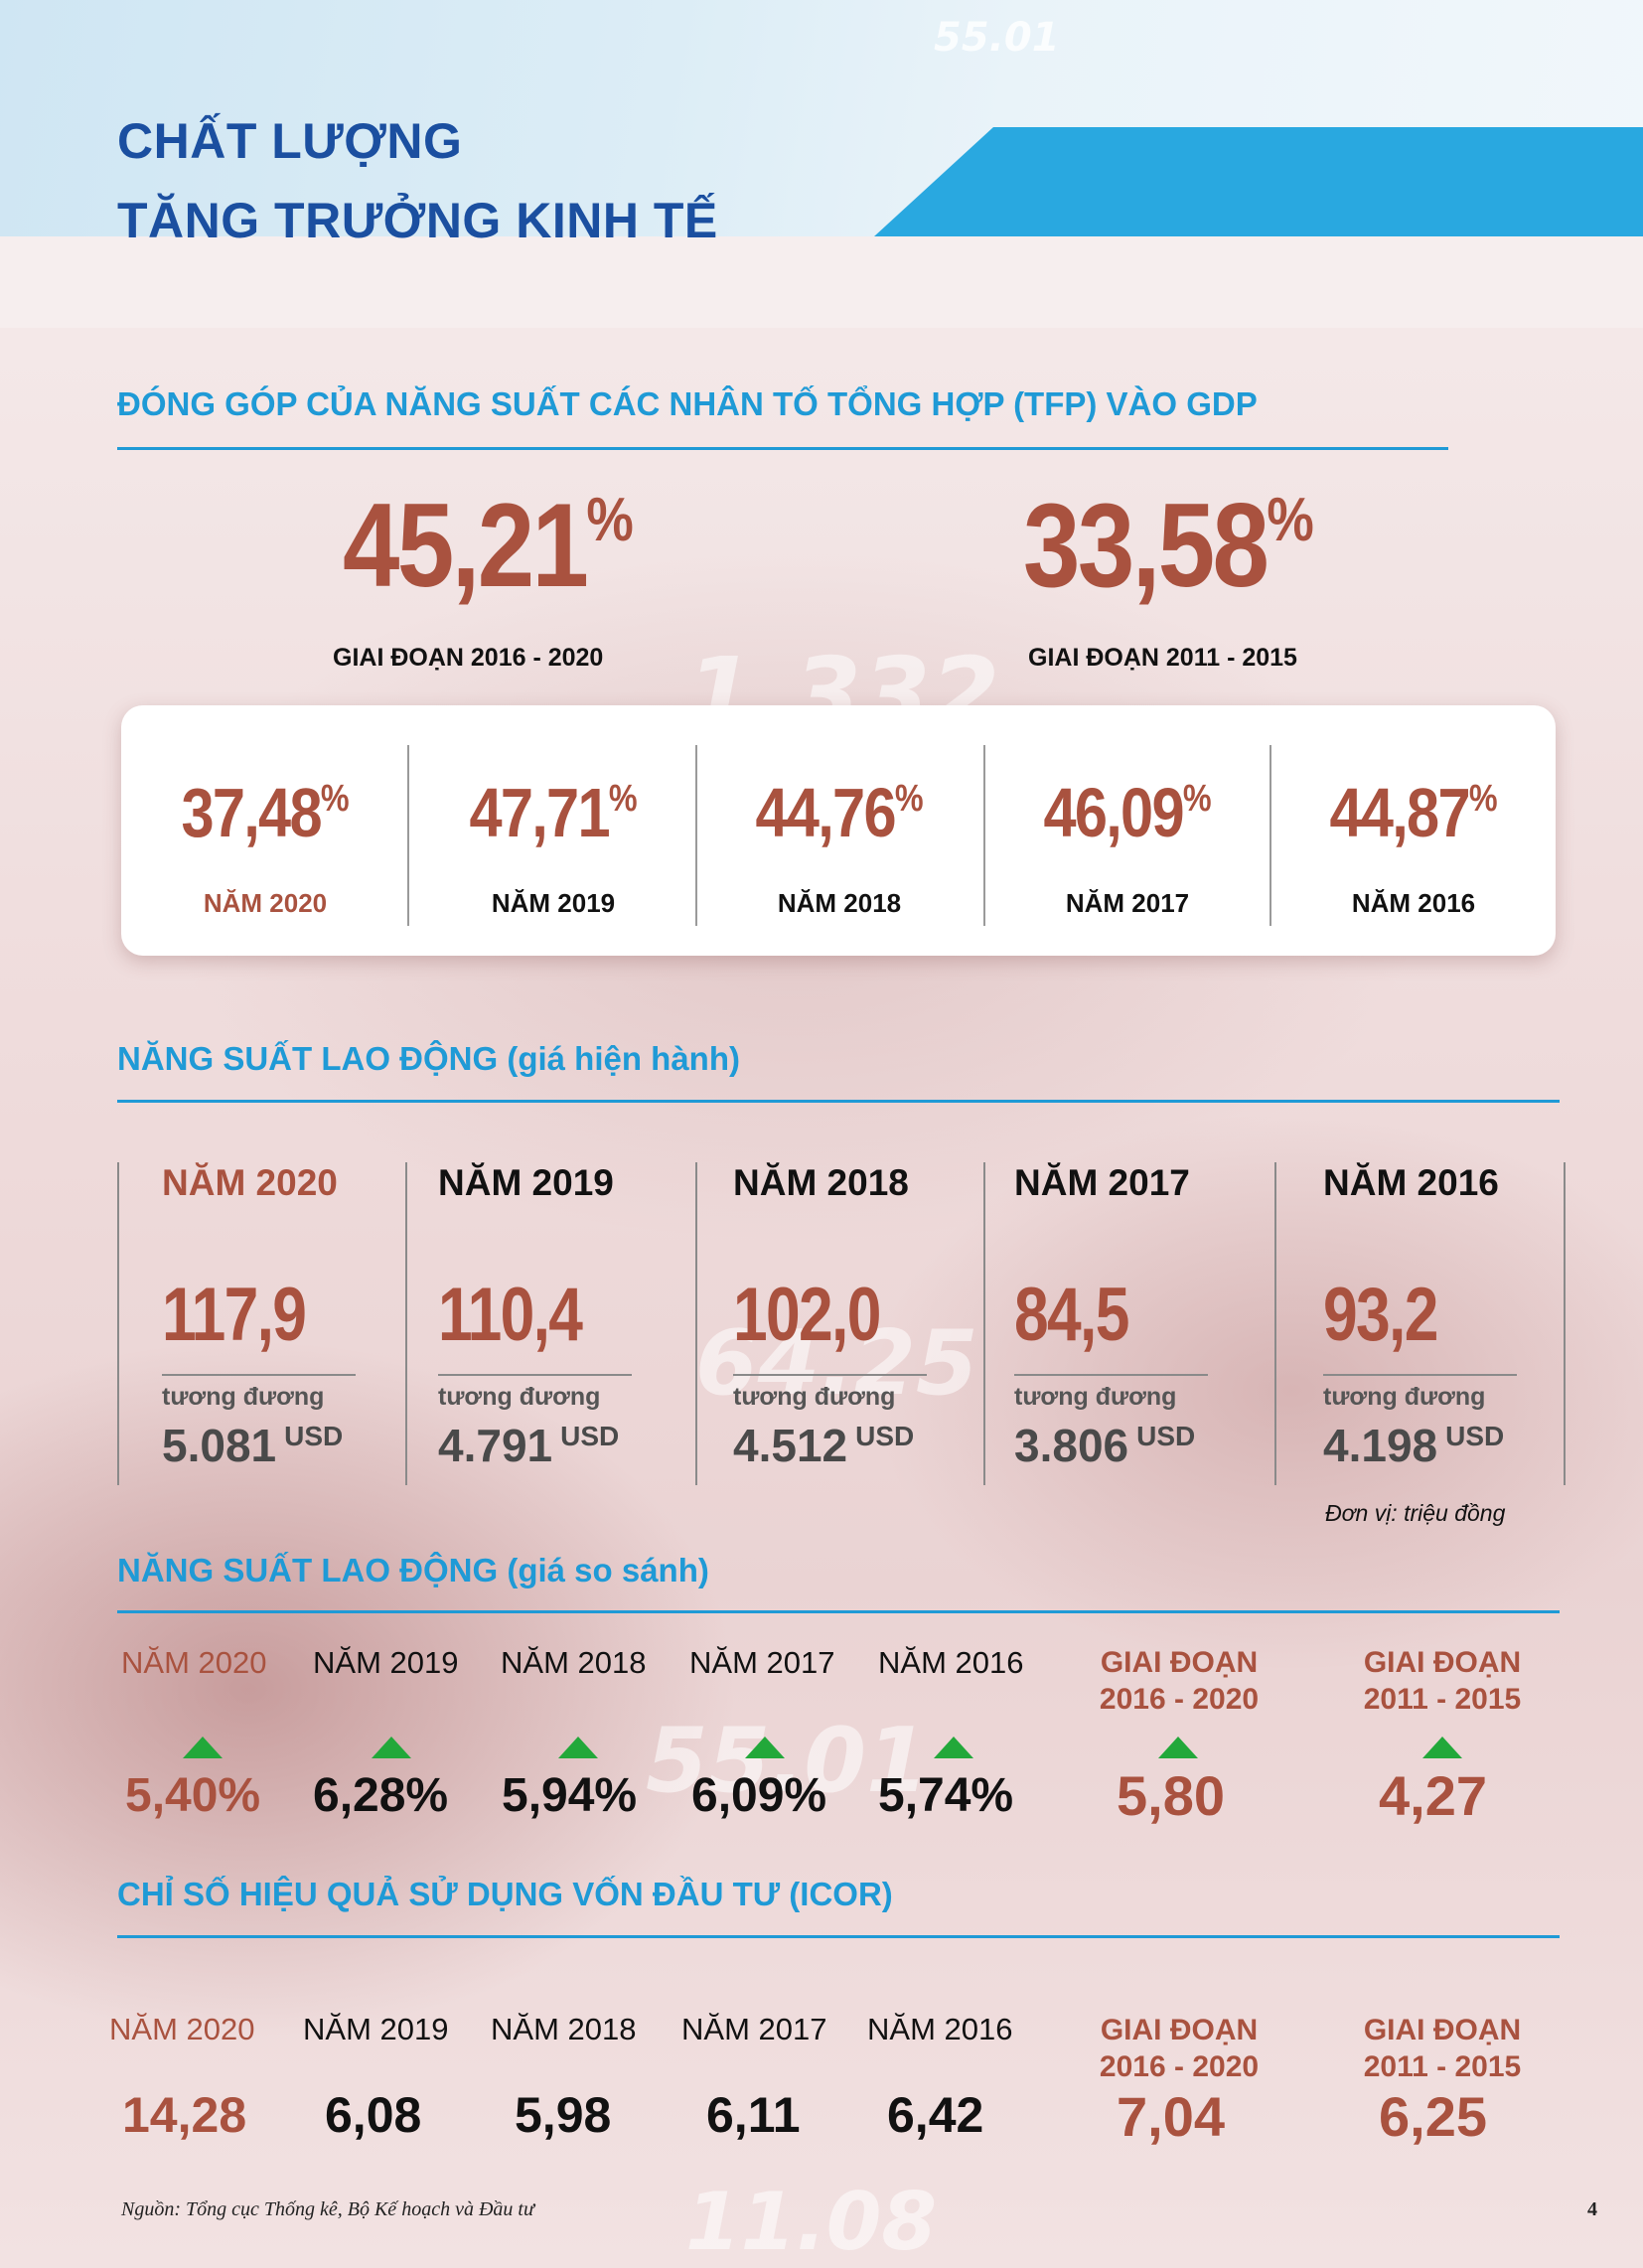  What do you see at coordinates (838, 1101) in the screenshot?
I see `labor-current-section-rule` at bounding box center [838, 1101].